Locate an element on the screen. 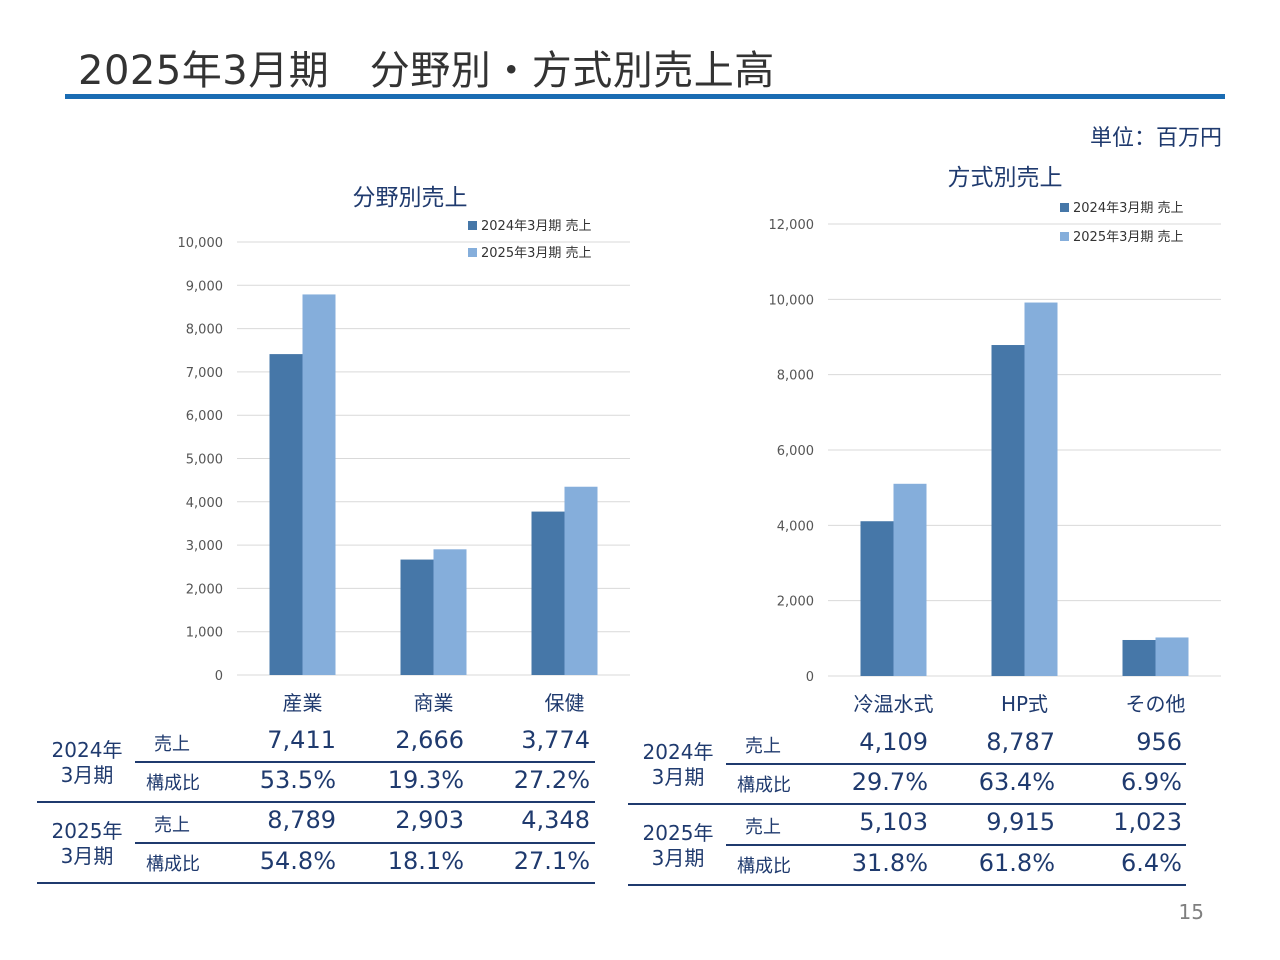 This screenshot has width=1280, height=960. method-row1-ratio-2: 6.9% is located at coordinates (1151, 782).